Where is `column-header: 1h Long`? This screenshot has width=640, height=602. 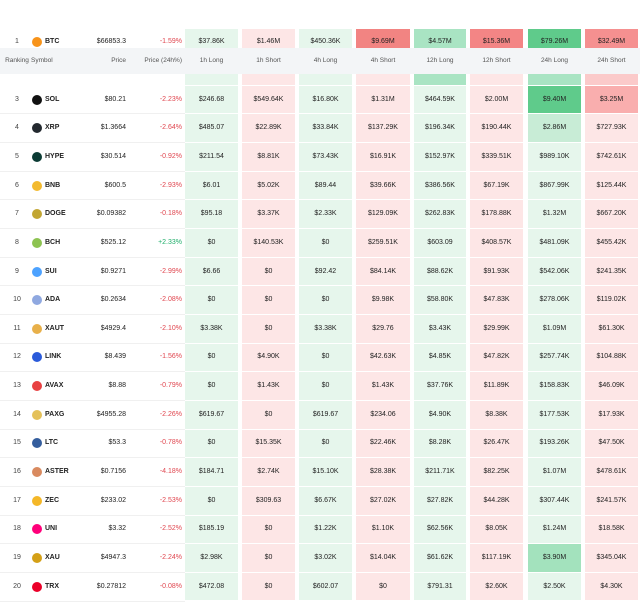 column-header: 1h Long is located at coordinates (211, 60).